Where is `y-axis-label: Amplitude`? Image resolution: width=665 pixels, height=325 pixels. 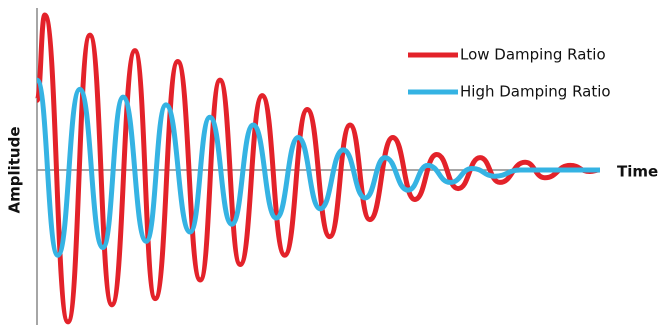 y-axis-label: Amplitude is located at coordinates (15, 169).